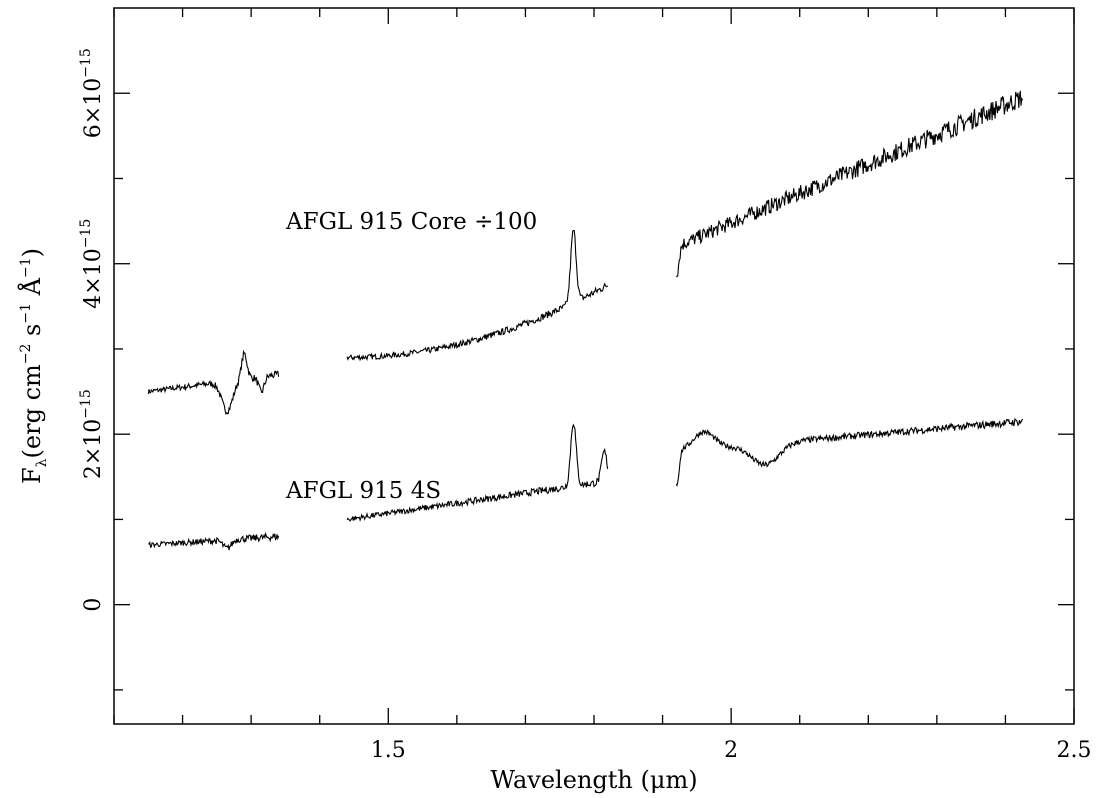  I want to click on y-tick-label: 6×10−15, so click(92, 93).